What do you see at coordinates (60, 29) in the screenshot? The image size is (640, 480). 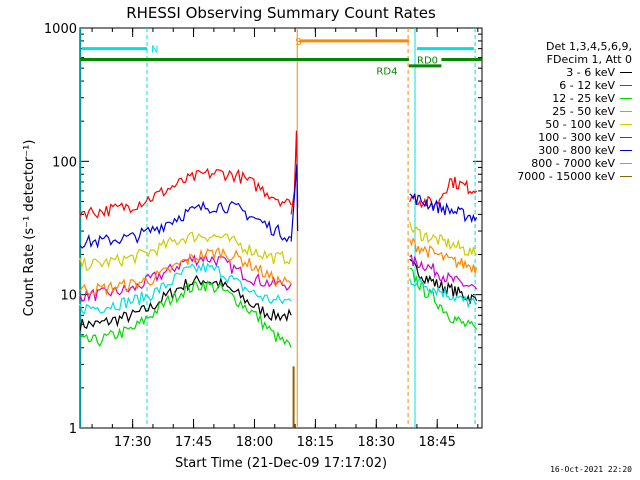 I see `y-tick-label: 1000` at bounding box center [60, 29].